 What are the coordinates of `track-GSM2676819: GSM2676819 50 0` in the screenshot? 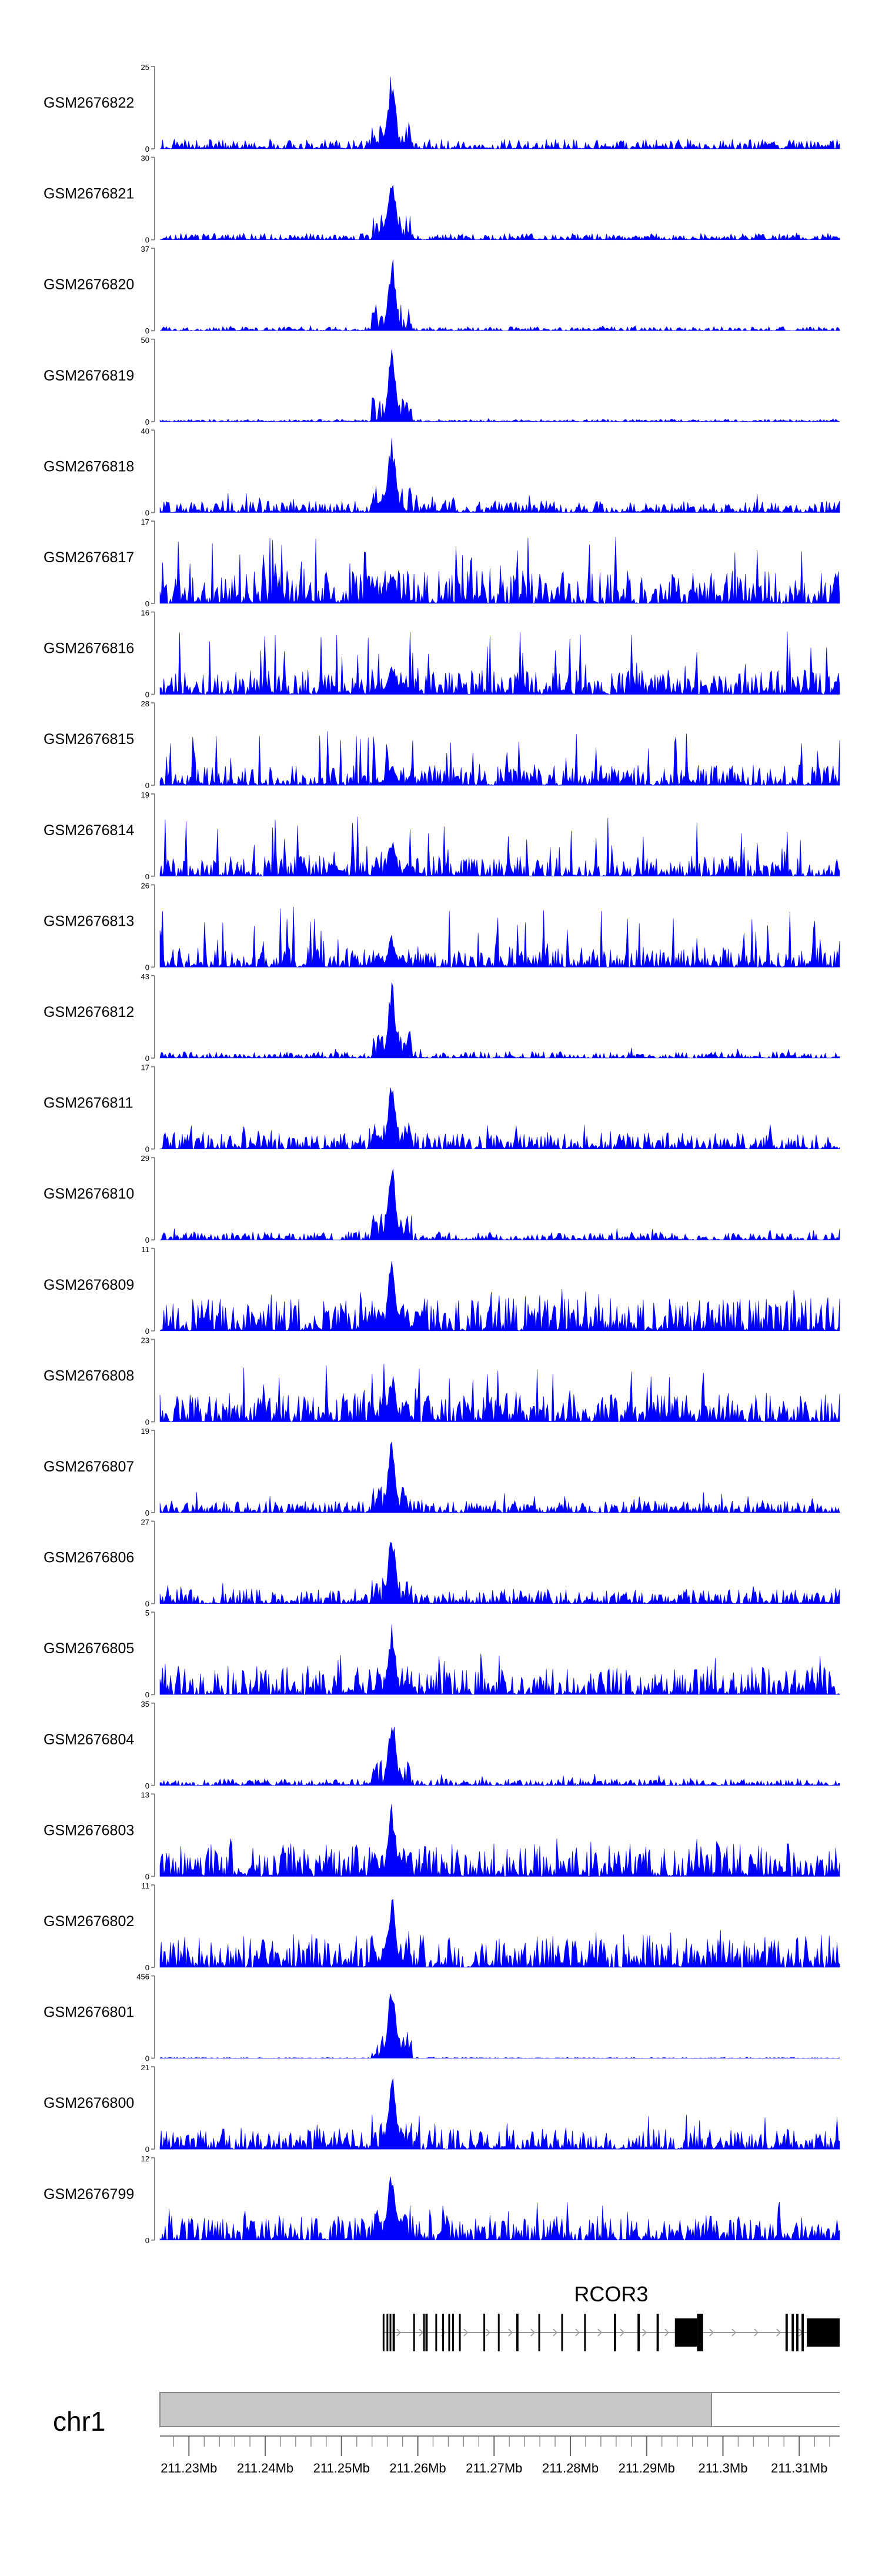 It's located at (442, 381).